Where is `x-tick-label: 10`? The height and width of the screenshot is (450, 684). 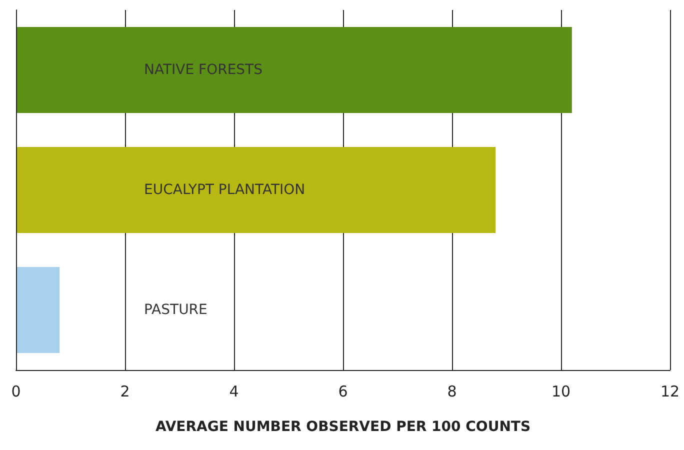 x-tick-label: 10 is located at coordinates (561, 391).